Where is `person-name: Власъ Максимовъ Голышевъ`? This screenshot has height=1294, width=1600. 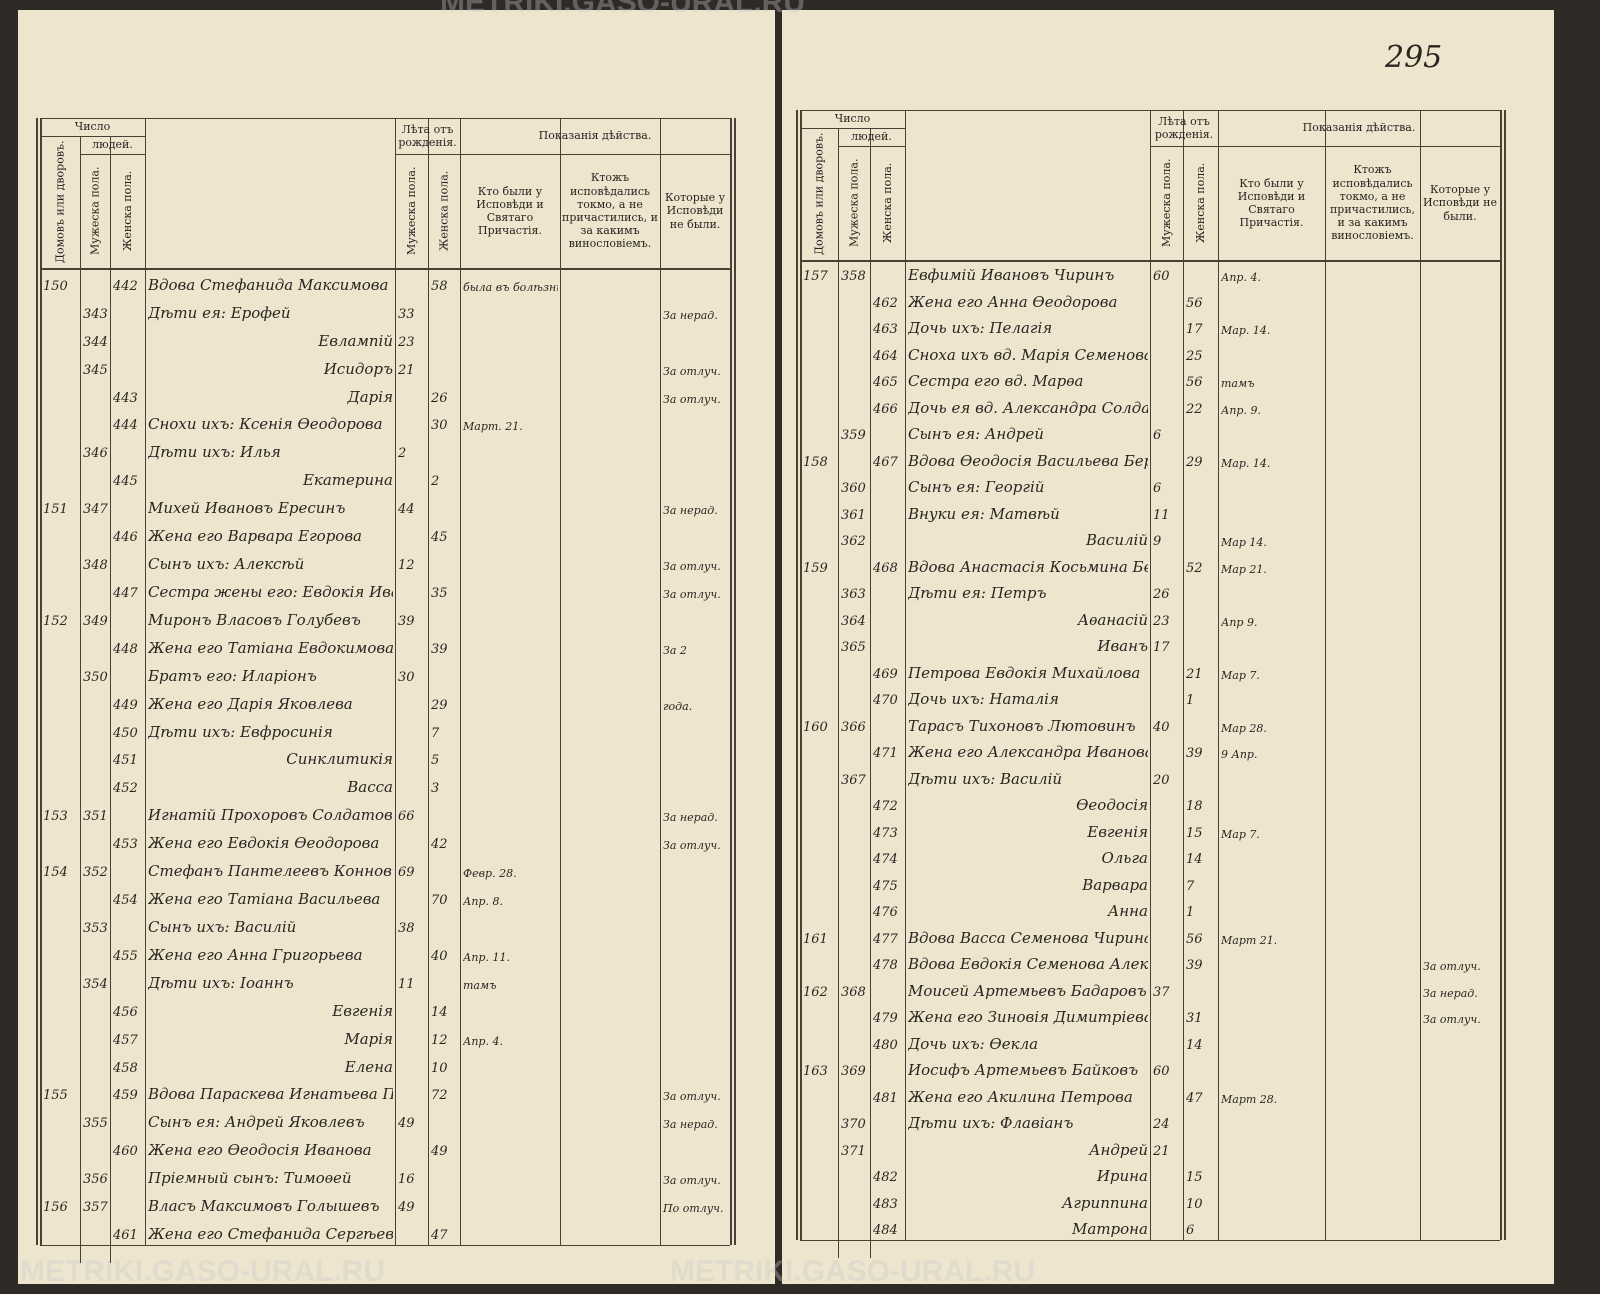
person-name: Власъ Максимовъ Голышевъ is located at coordinates (264, 1206).